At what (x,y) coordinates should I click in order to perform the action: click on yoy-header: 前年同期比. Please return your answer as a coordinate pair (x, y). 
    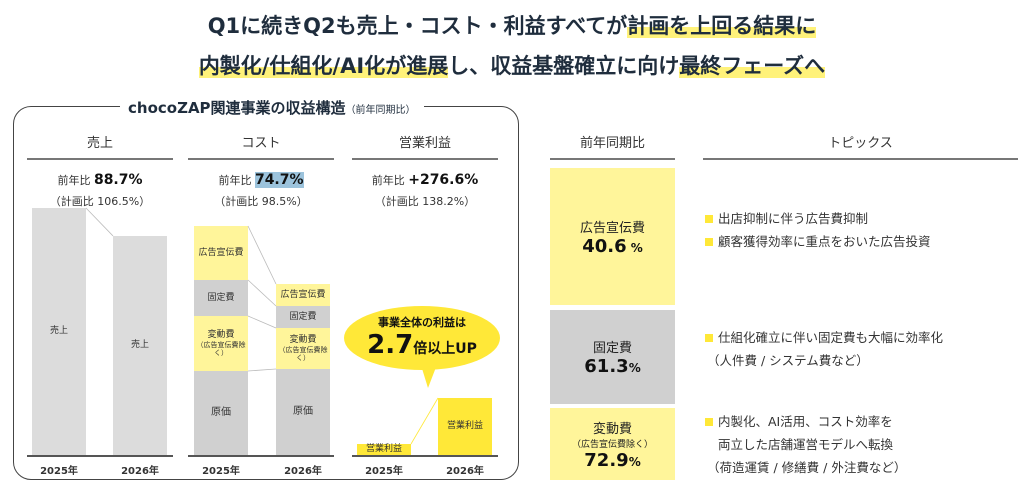
    Looking at the image, I should click on (612, 143).